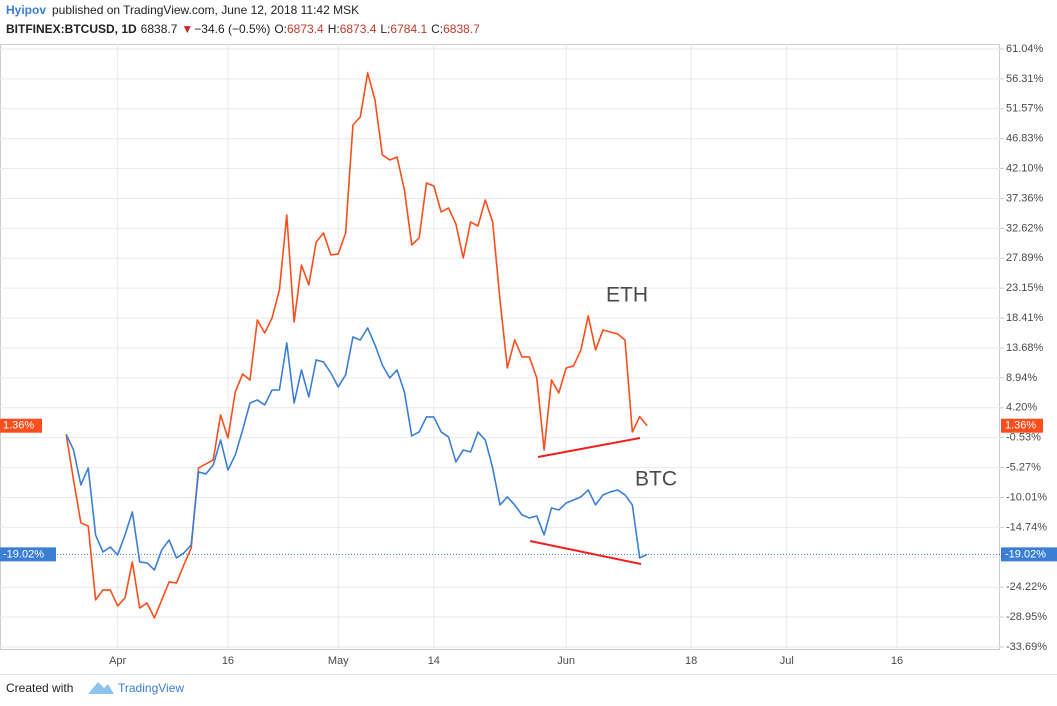 Image resolution: width=1057 pixels, height=706 pixels. Describe the element at coordinates (187, 29) in the screenshot. I see `header-item: ▼` at that location.